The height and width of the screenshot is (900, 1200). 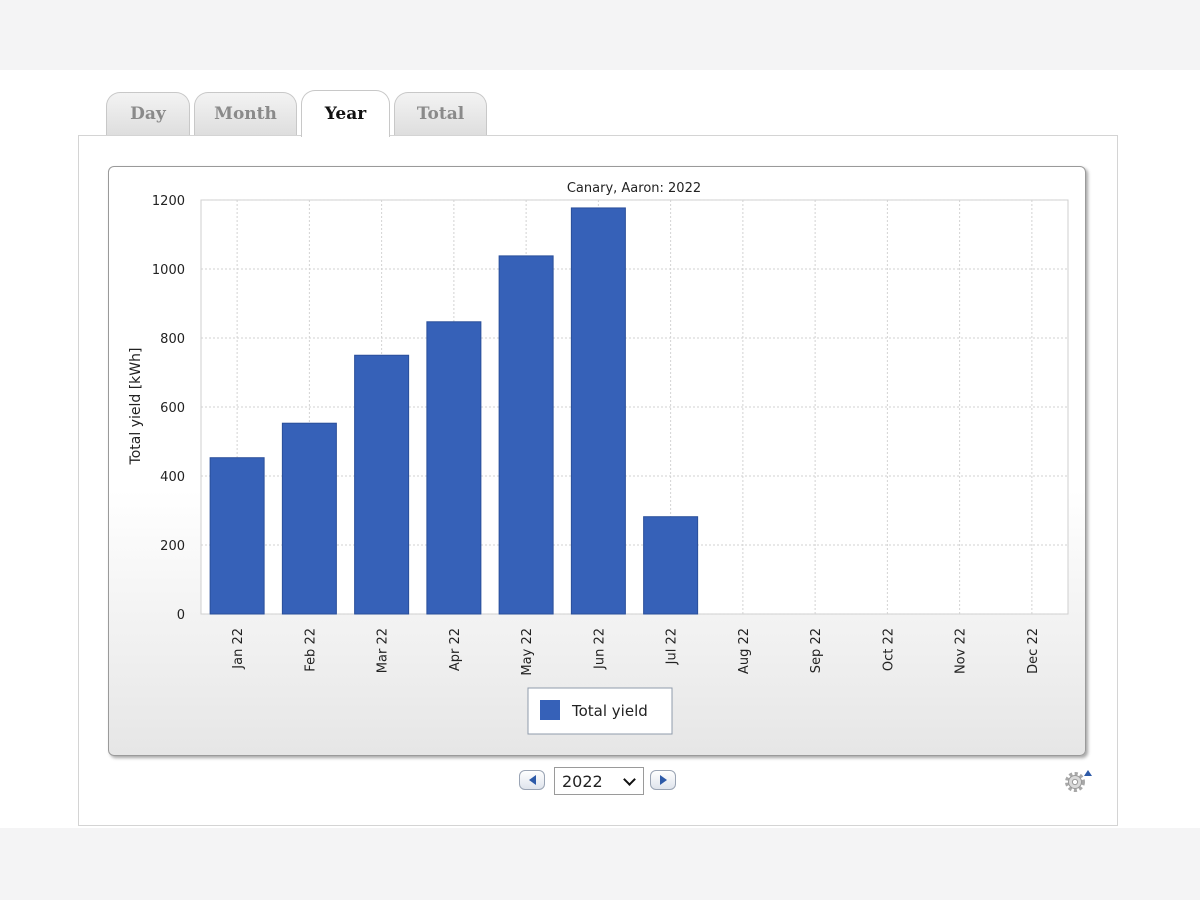 What do you see at coordinates (744, 651) in the screenshot?
I see `x-tick-label: Aug 22` at bounding box center [744, 651].